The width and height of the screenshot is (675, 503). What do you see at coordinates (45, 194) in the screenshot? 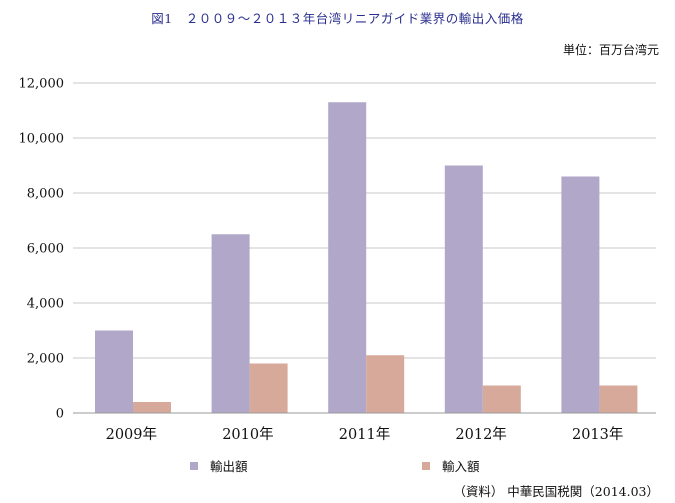
I see `y-tick-label: 8,000` at bounding box center [45, 194].